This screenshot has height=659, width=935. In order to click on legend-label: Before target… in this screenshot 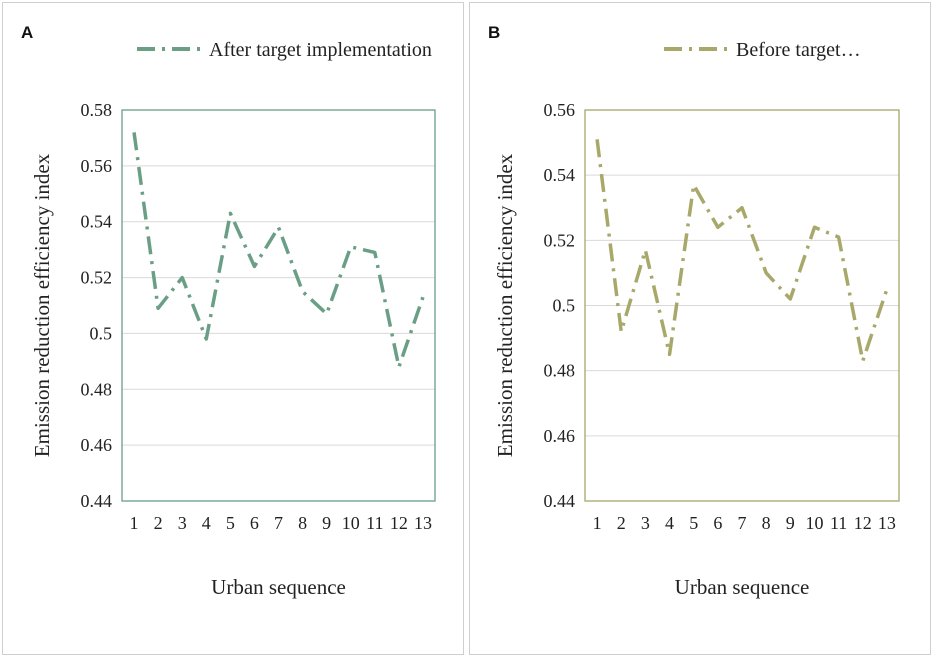, I will do `click(798, 50)`.